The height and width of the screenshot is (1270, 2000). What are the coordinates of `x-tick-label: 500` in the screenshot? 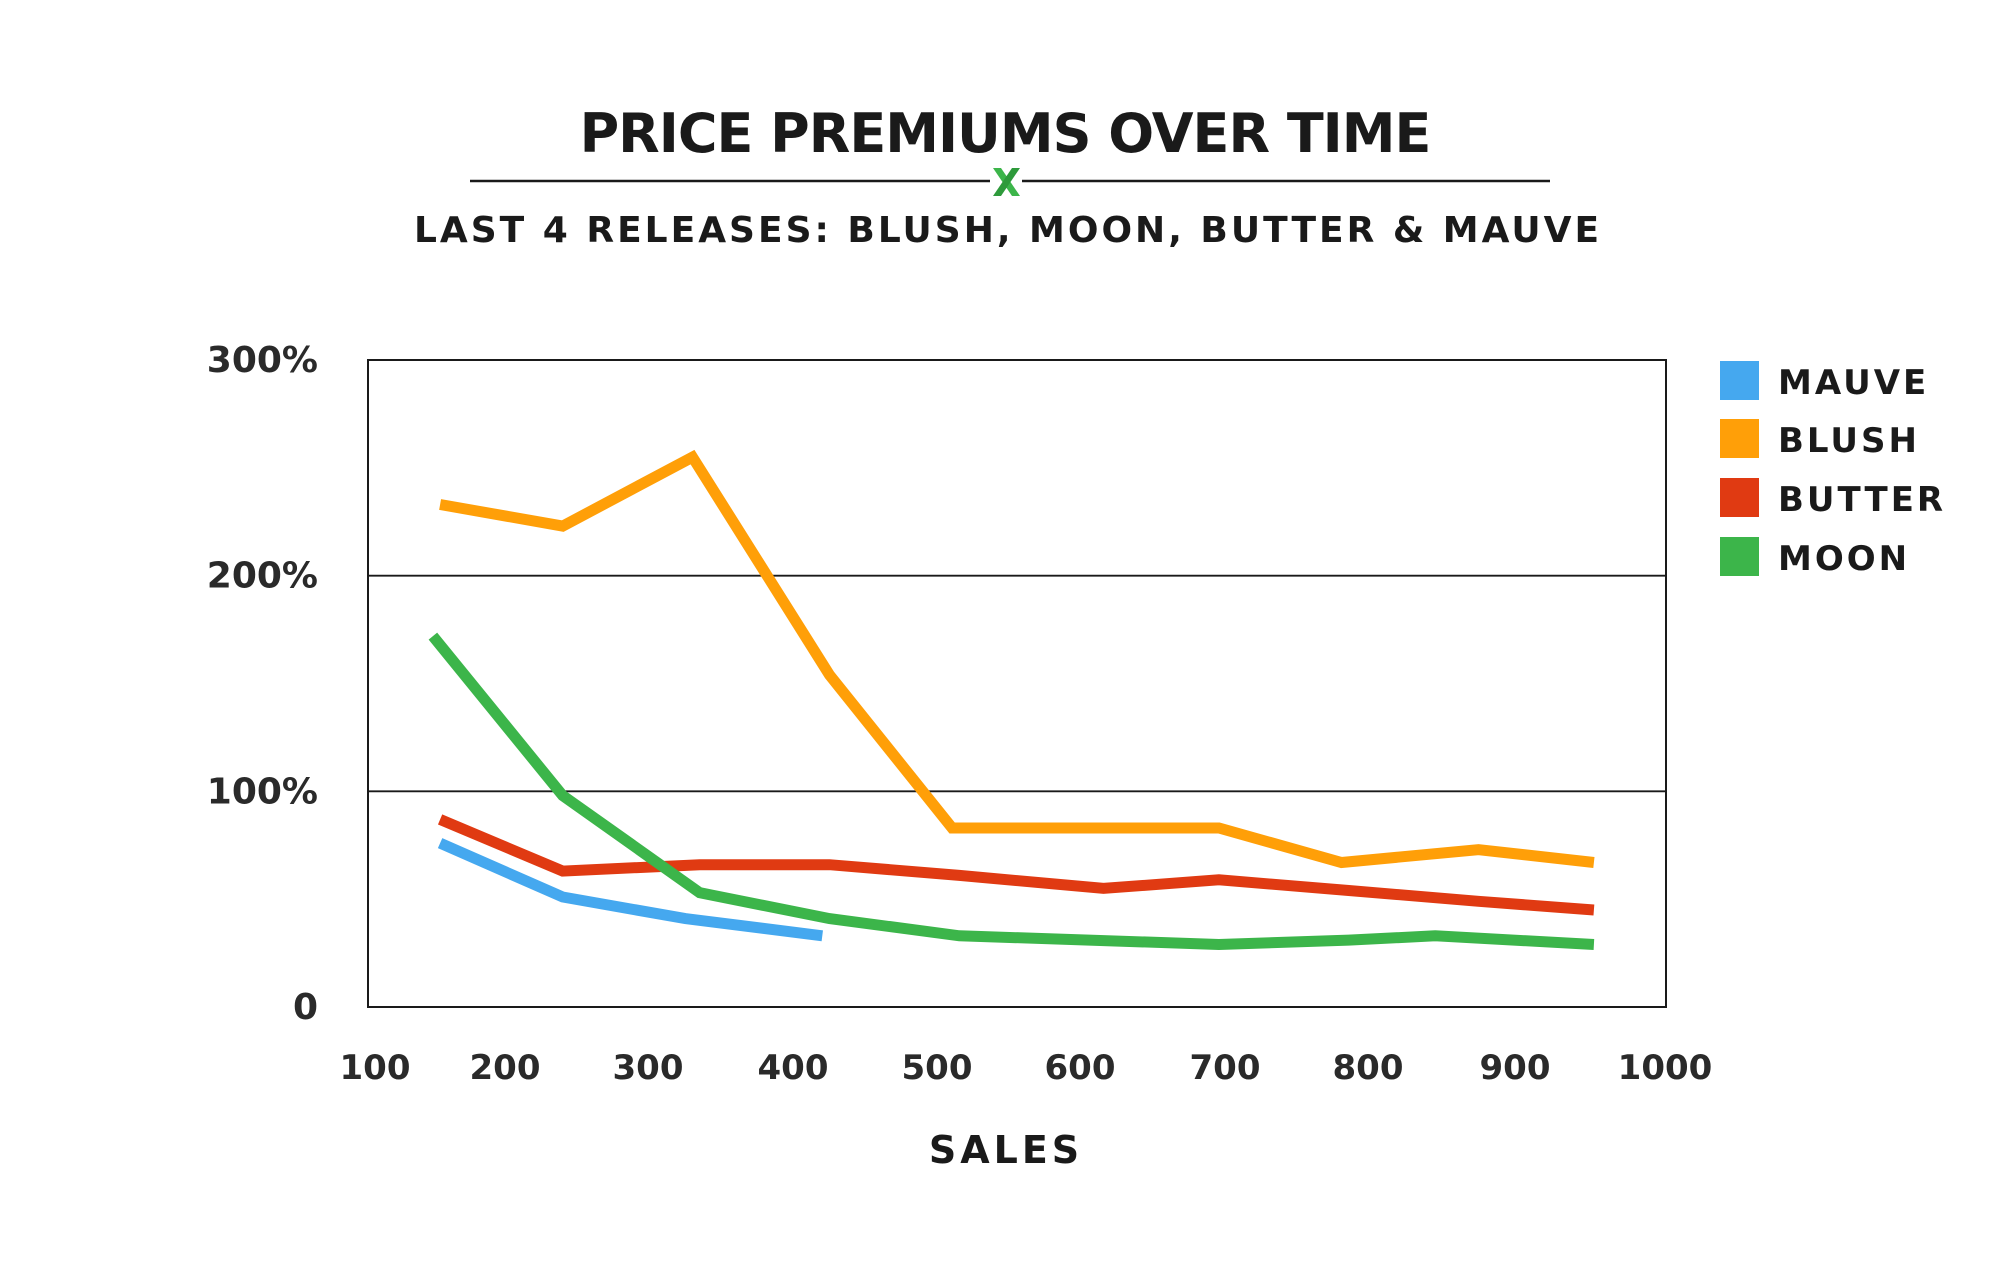 It's located at (937, 1068).